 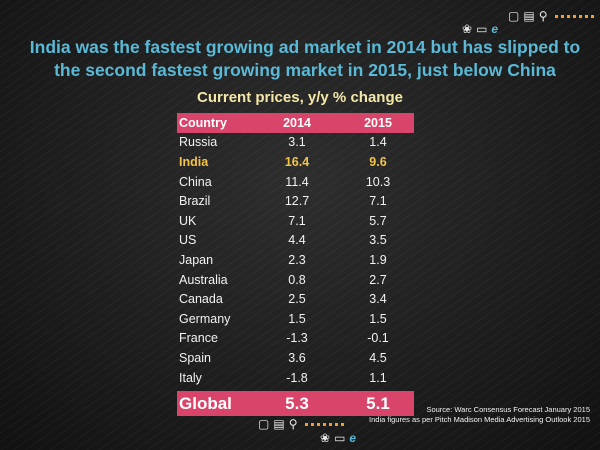 I want to click on table-row-italy: Italy -1.8 1.1, so click(x=295, y=378).